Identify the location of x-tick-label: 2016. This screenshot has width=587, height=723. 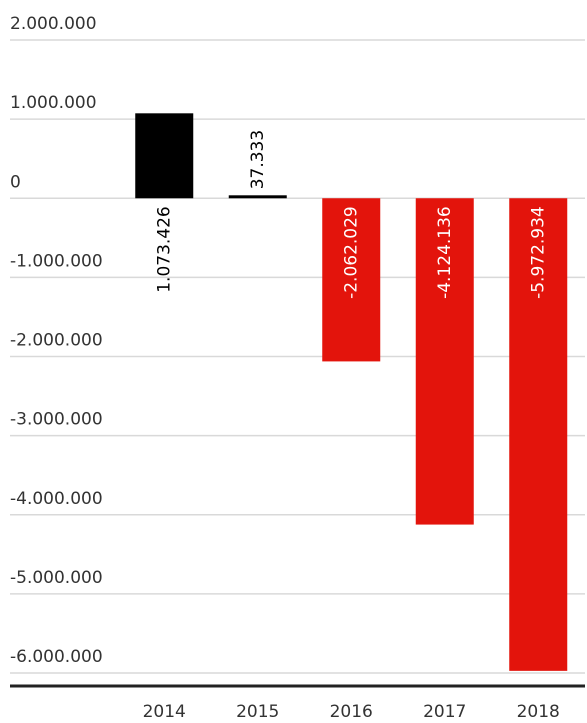
(351, 712).